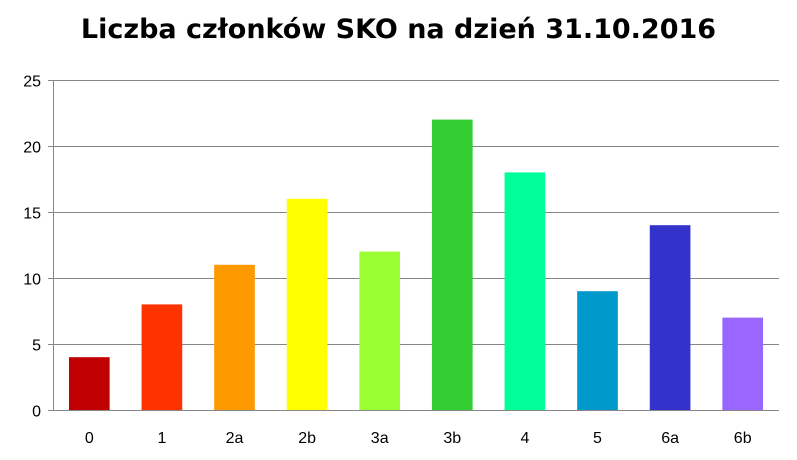 This screenshot has height=460, width=797. I want to click on chart-title: Liczba członków SKO na dzień 31.10.2016, so click(398, 29).